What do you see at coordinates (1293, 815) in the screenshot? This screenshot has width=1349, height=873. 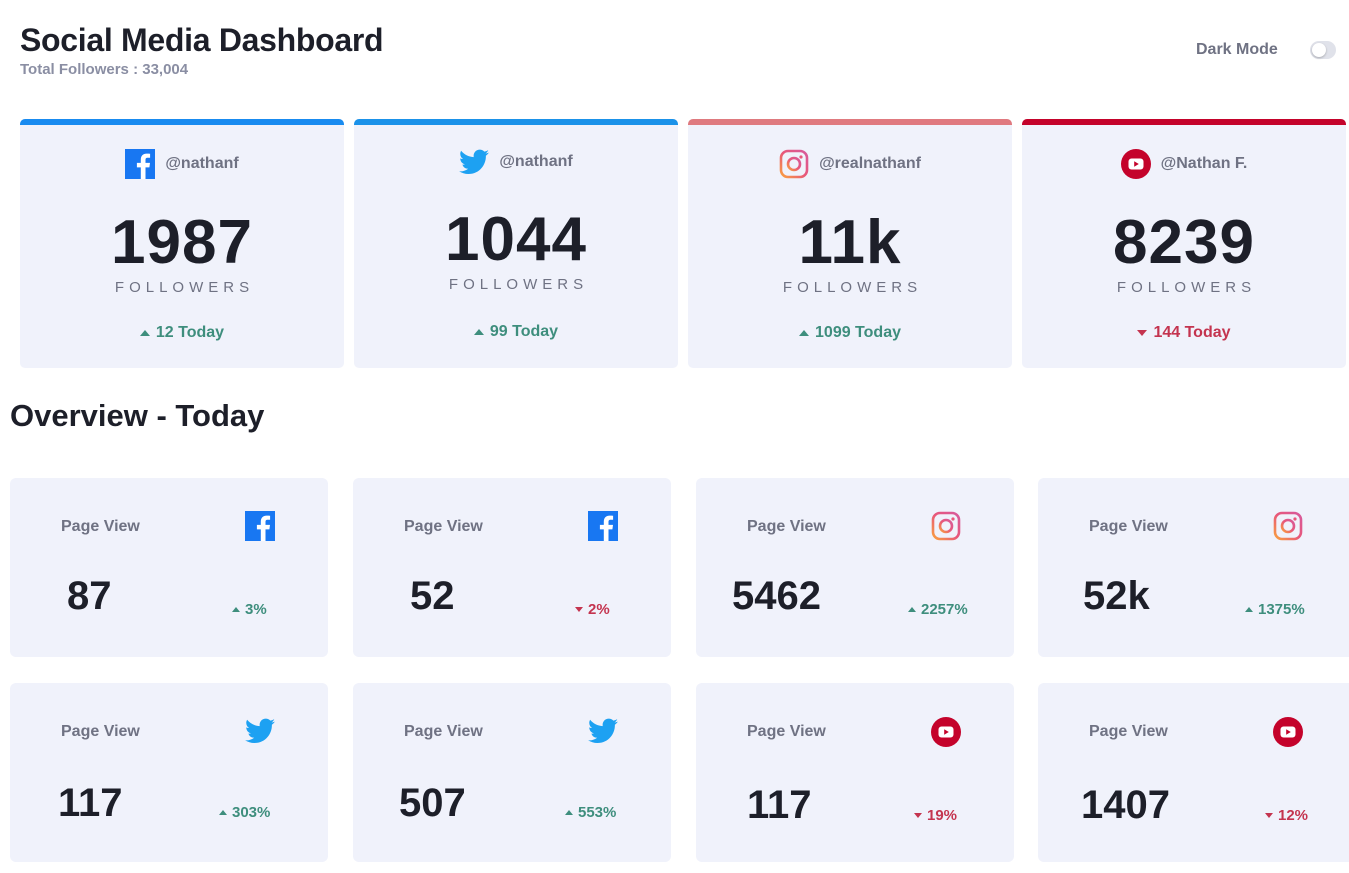 I see `tile-change-text: 12%` at bounding box center [1293, 815].